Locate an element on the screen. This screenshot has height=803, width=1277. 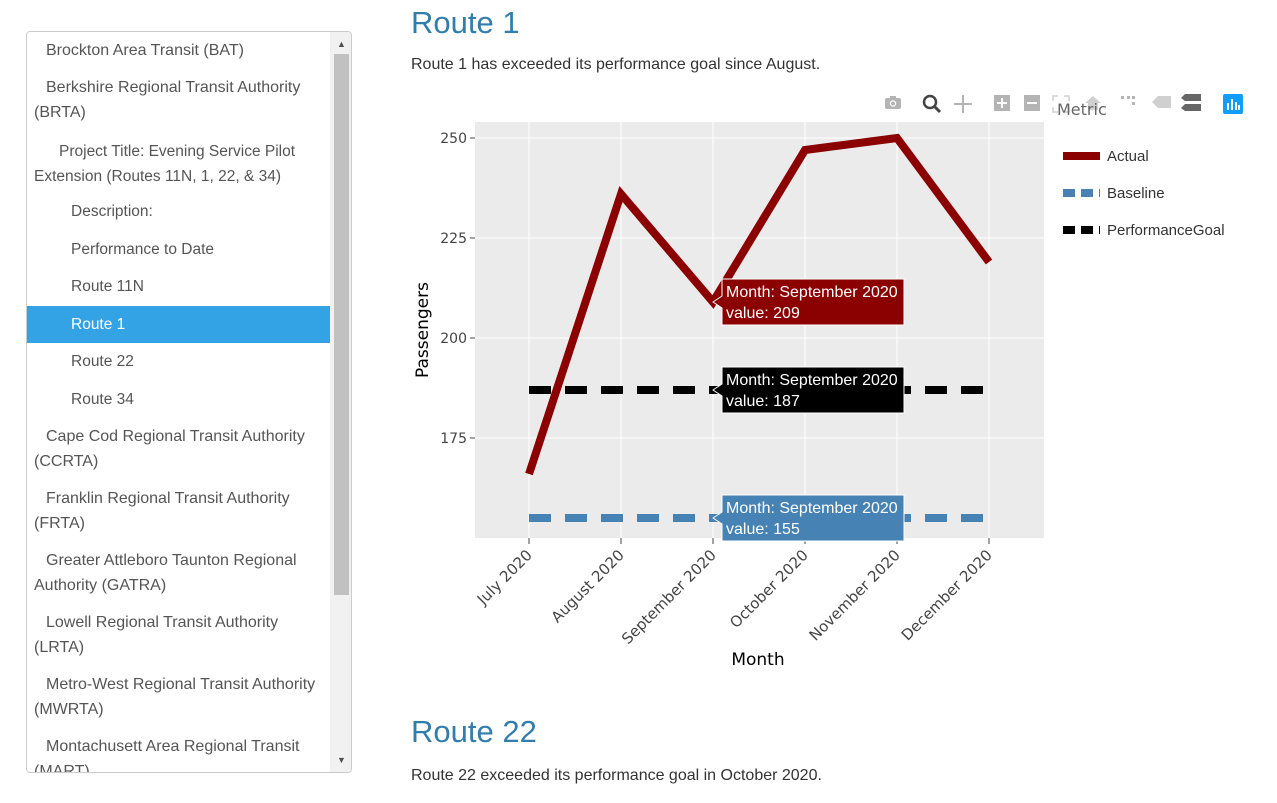
camera-icon is located at coordinates (893, 105).